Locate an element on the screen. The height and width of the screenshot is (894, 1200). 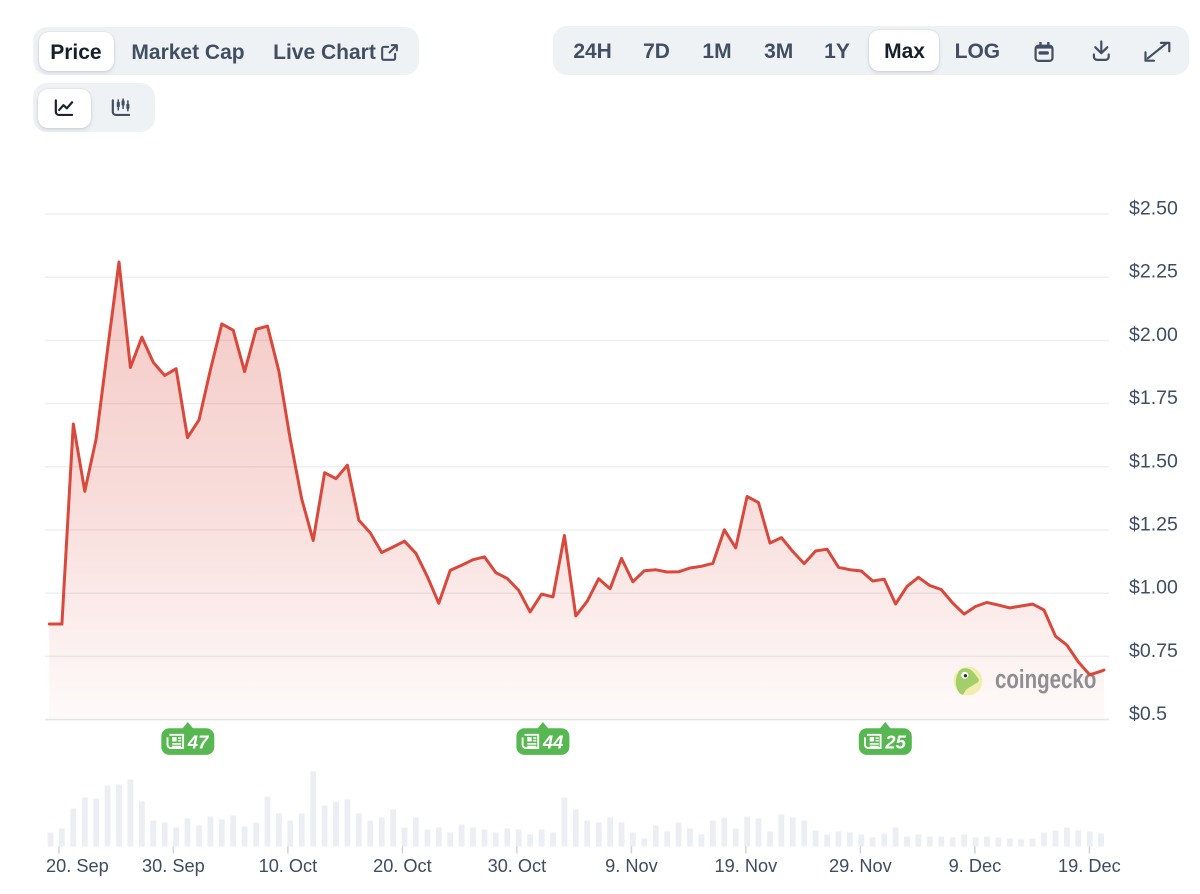
svg-text: 30. Sep is located at coordinates (173, 866).